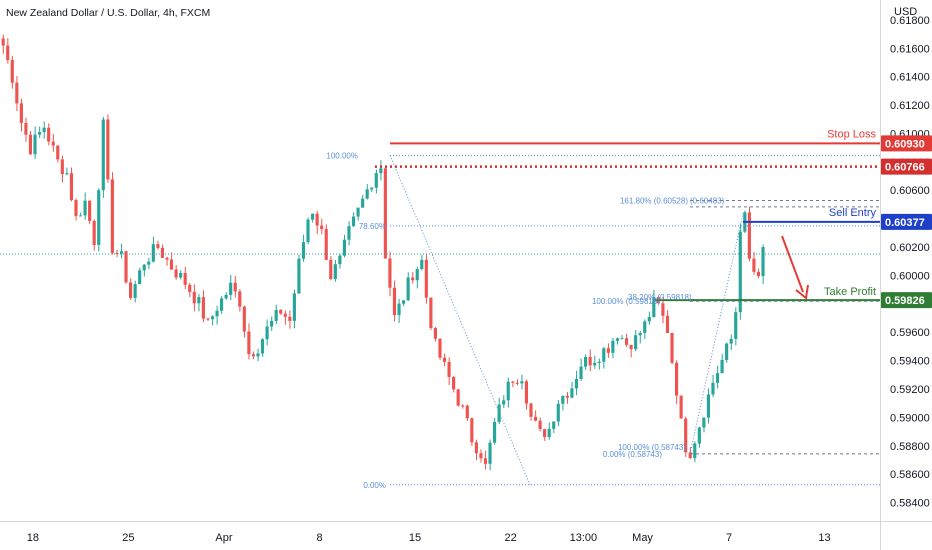  Describe the element at coordinates (707, 200) in the screenshot. I see `fib-label-4: (0.60483)` at that location.